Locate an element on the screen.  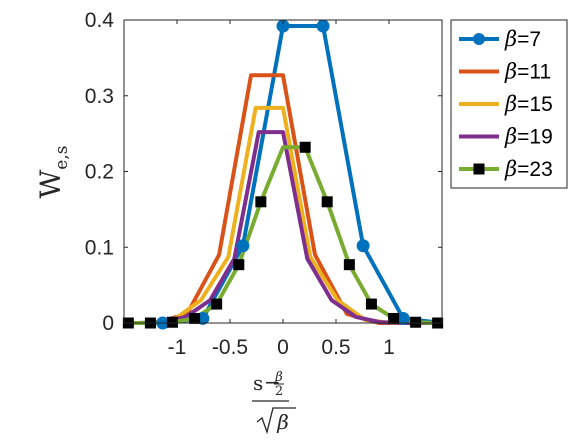
y-tick-label: 0.2 is located at coordinates (99, 172).